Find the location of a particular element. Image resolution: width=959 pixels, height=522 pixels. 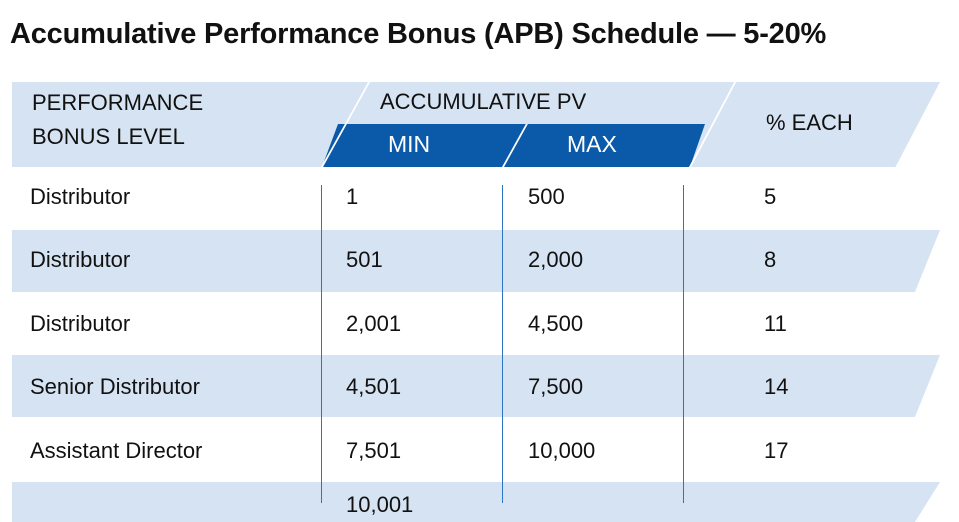

cell-min: 4,501 is located at coordinates (374, 386).